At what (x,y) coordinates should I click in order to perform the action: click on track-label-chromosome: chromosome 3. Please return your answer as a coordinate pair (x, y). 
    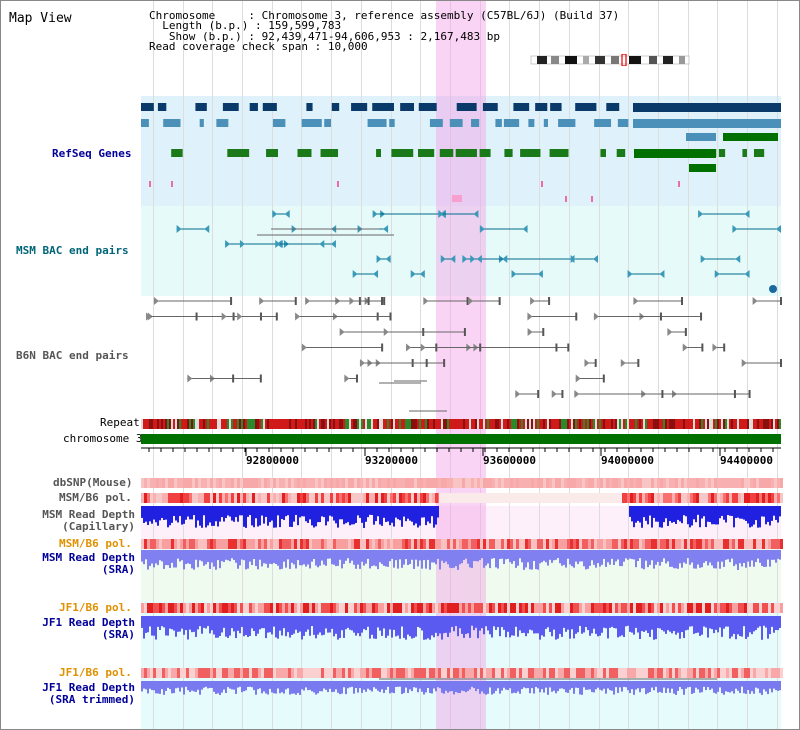
    Looking at the image, I should click on (103, 438).